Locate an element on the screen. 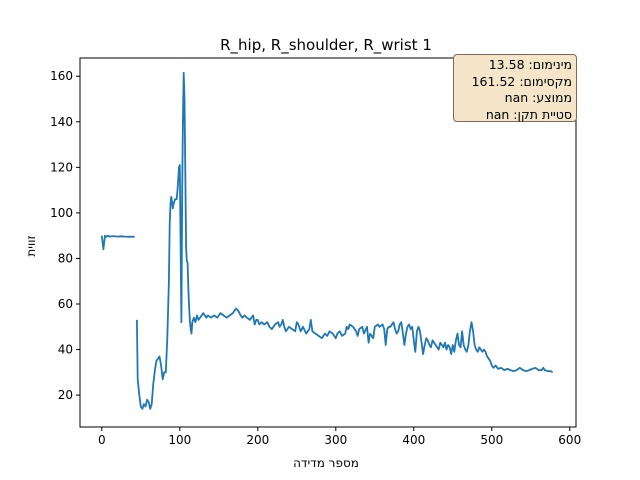 This screenshot has height=480, width=640. x-tick-label: 500 is located at coordinates (491, 440).